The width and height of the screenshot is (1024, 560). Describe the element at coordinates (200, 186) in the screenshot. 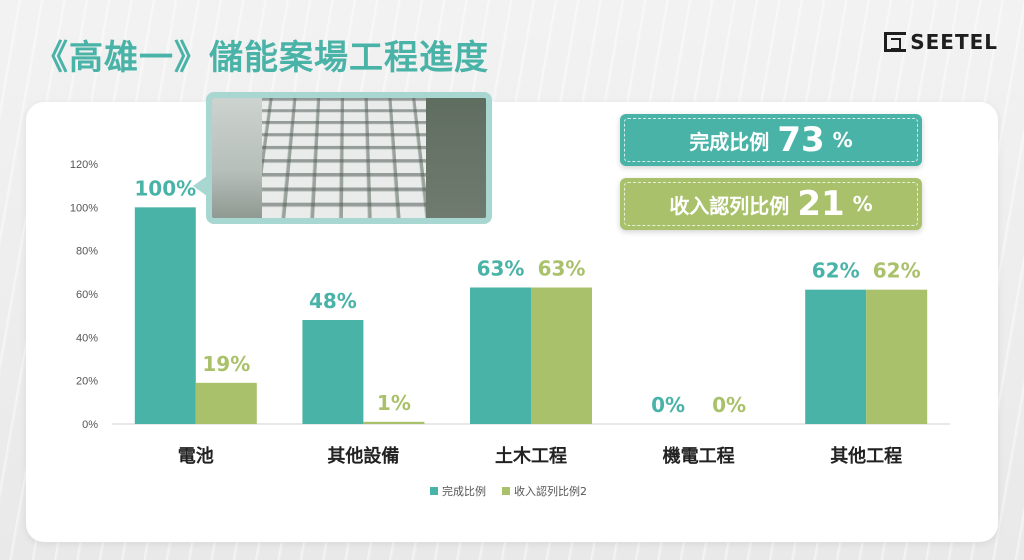

I see `photo-callout-pointer` at that location.